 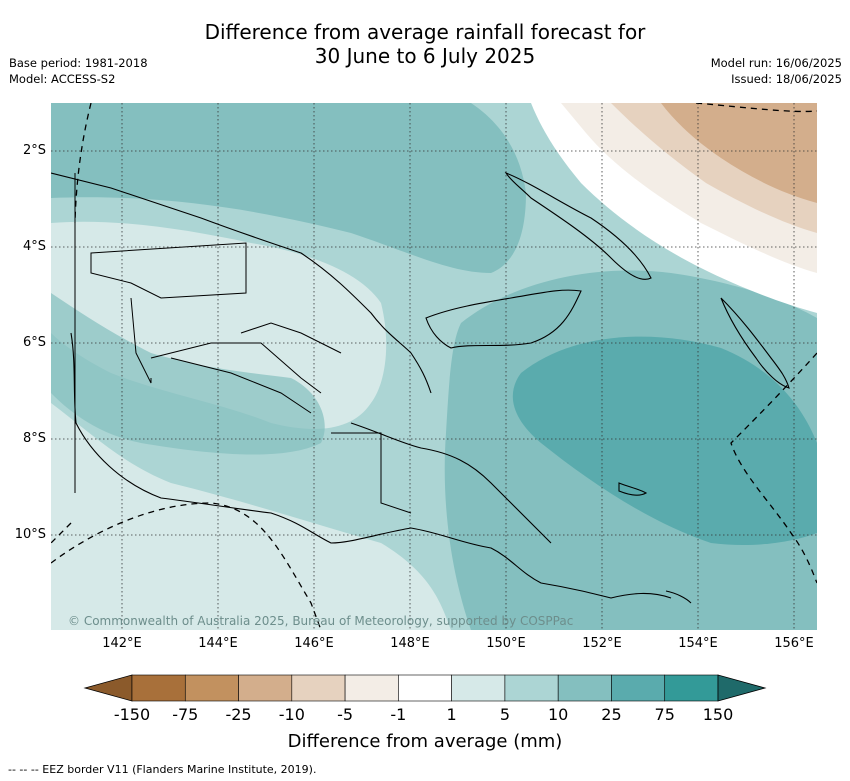 I want to click on colorbar-tick-label: -150, so click(x=132, y=714).